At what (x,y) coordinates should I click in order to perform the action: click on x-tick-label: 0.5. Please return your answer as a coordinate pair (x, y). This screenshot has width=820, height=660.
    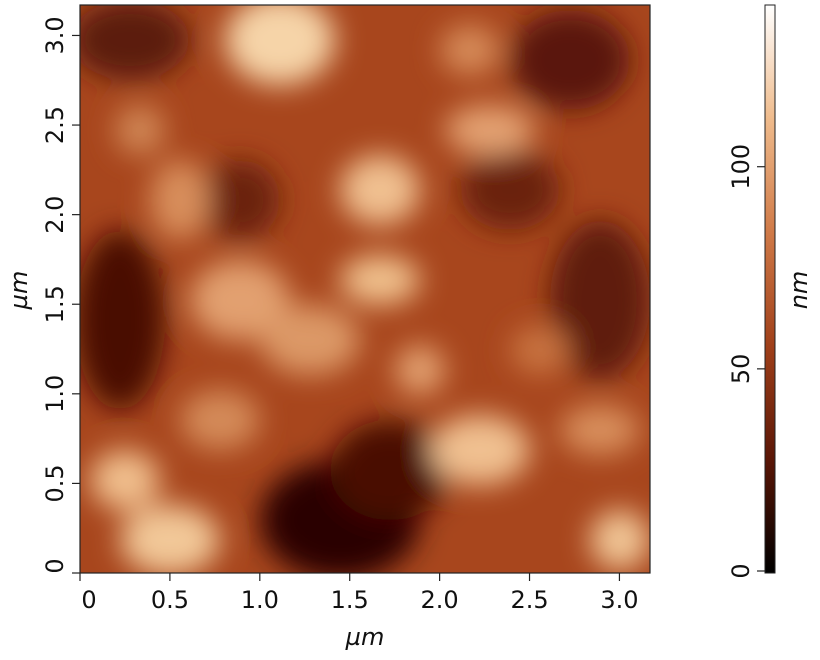
    Looking at the image, I should click on (170, 600).